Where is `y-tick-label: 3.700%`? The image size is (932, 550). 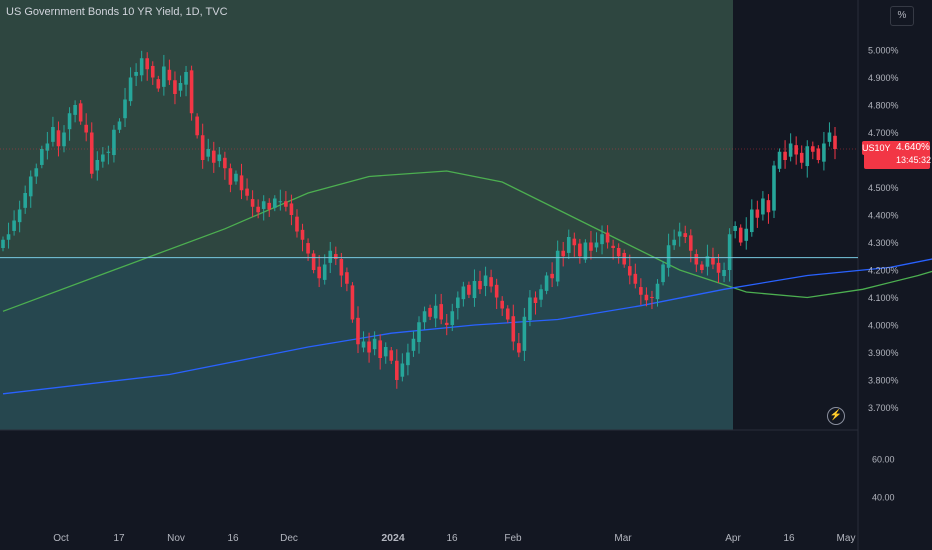 y-tick-label: 3.700% is located at coordinates (883, 408).